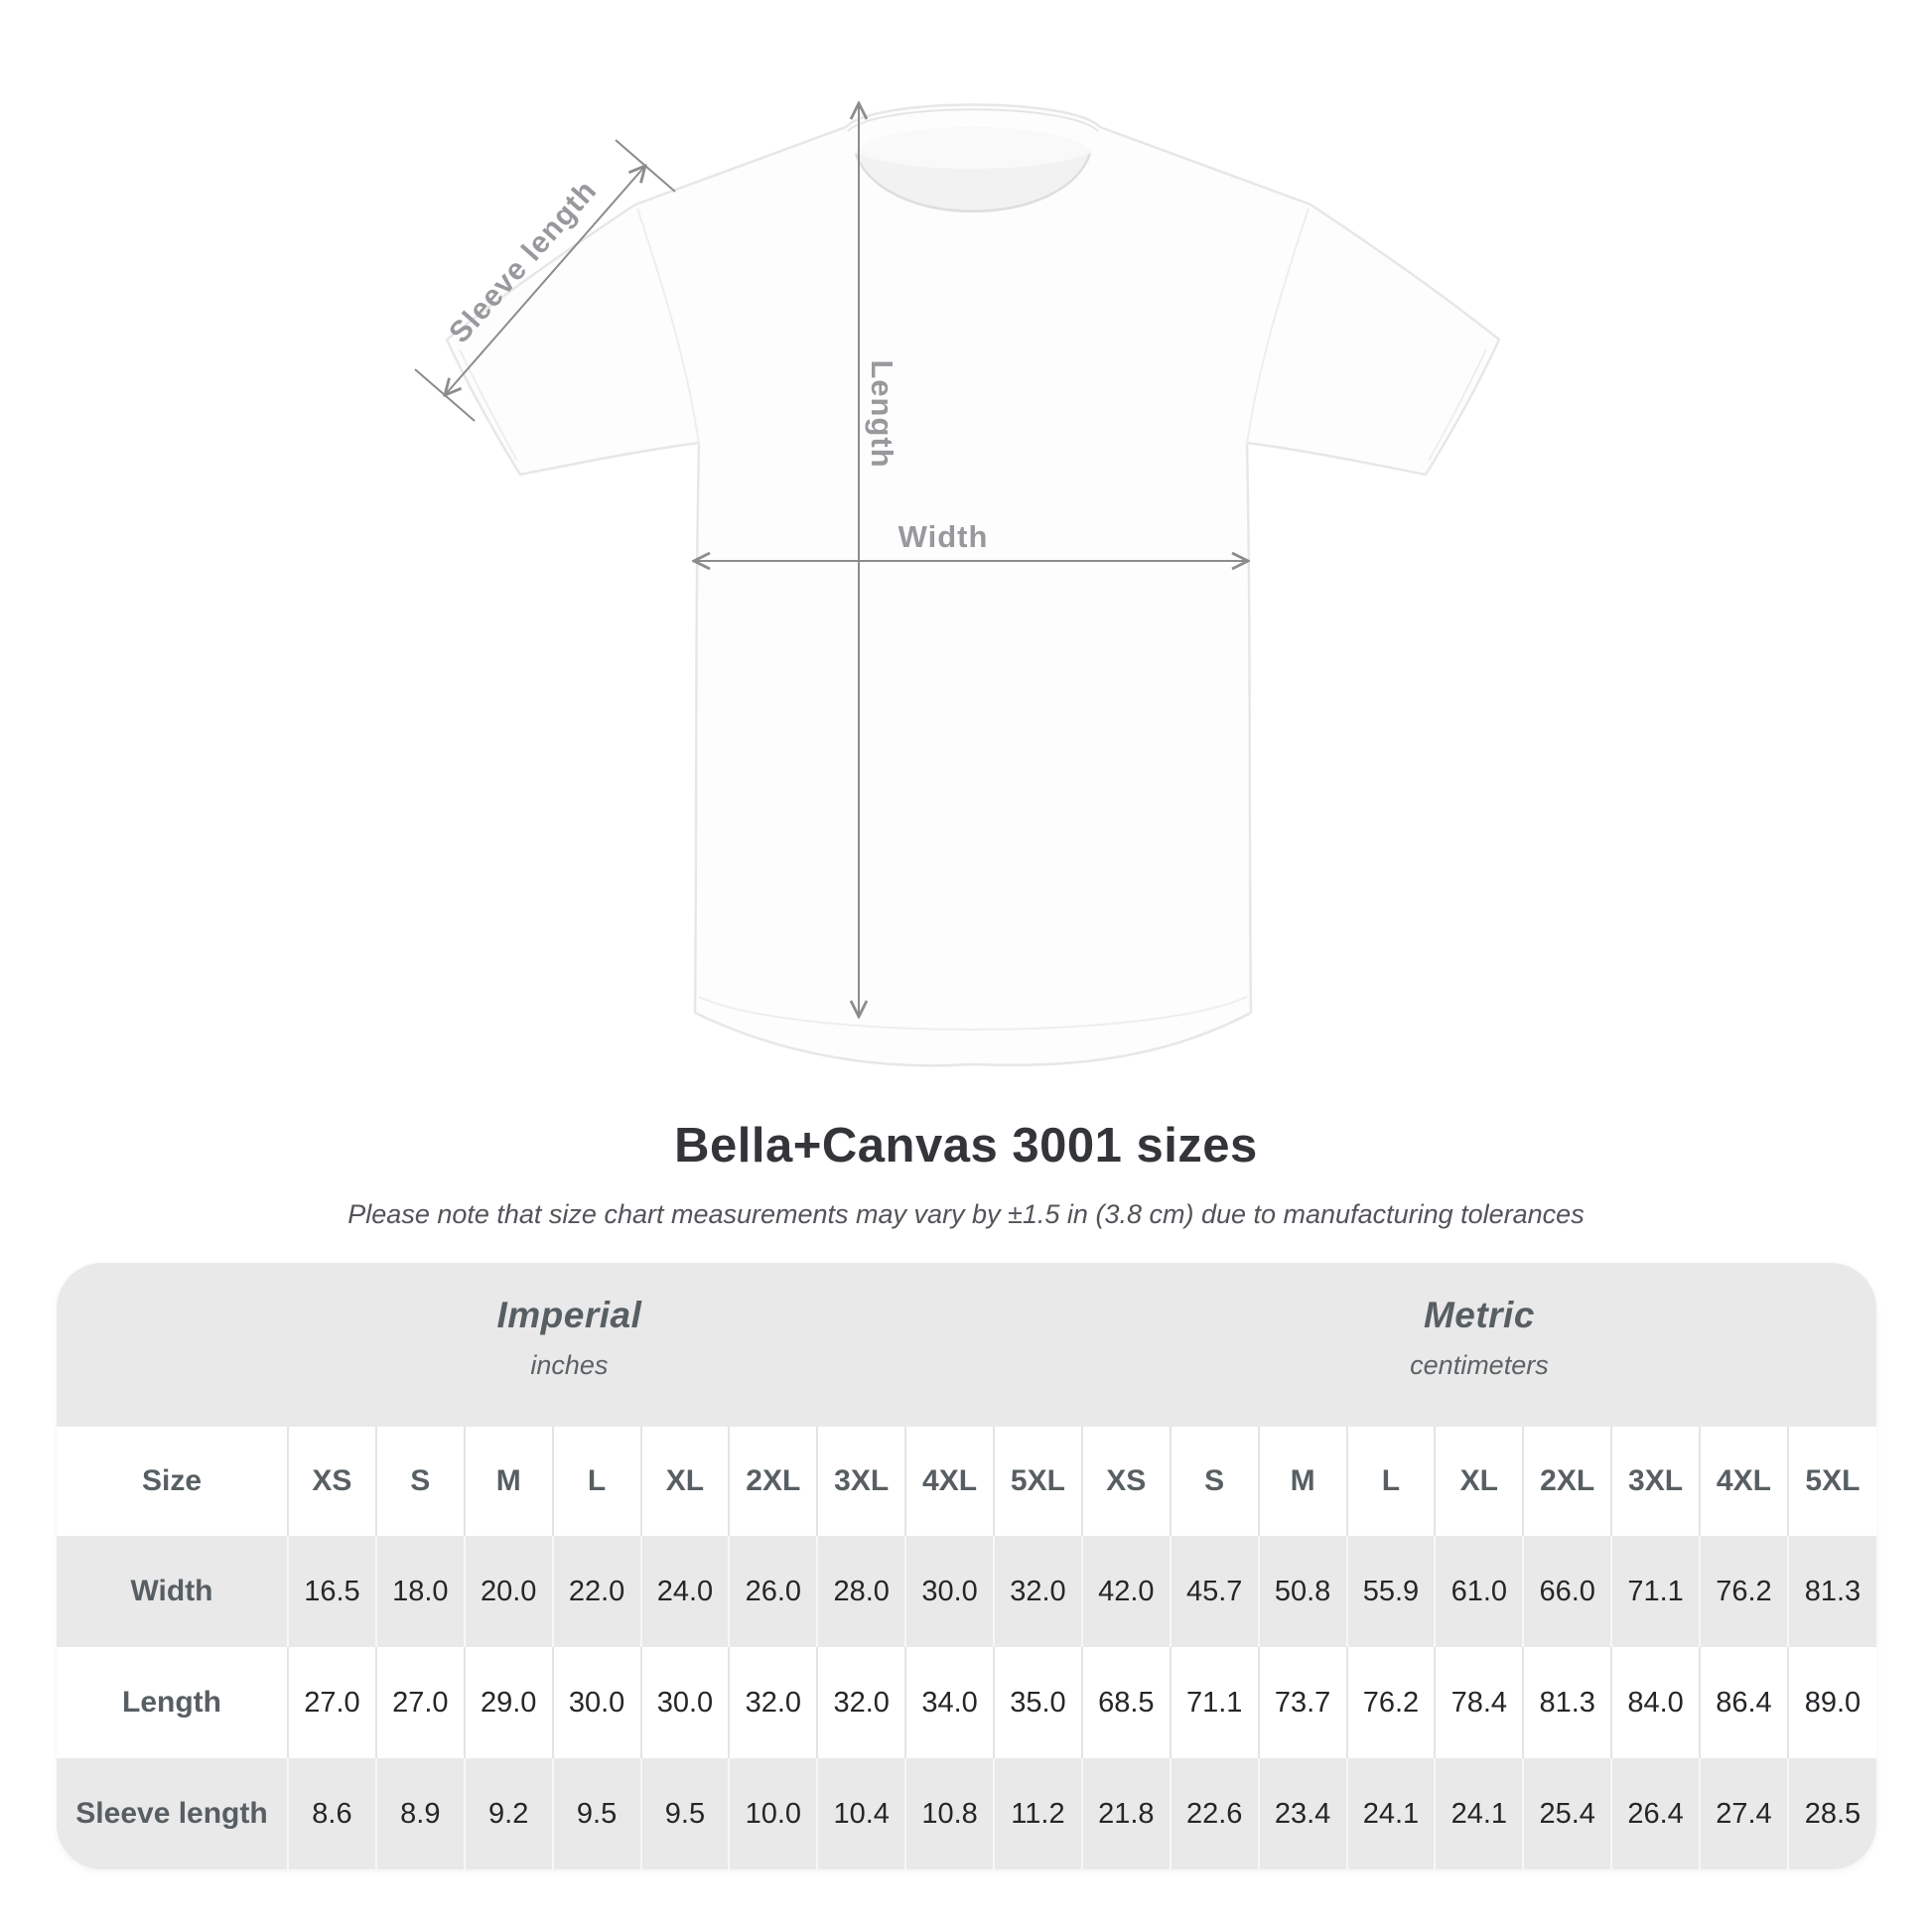 Image resolution: width=1932 pixels, height=1932 pixels. What do you see at coordinates (861, 1481) in the screenshot?
I see `size-header-cell-imperial-3xl: 3XL` at bounding box center [861, 1481].